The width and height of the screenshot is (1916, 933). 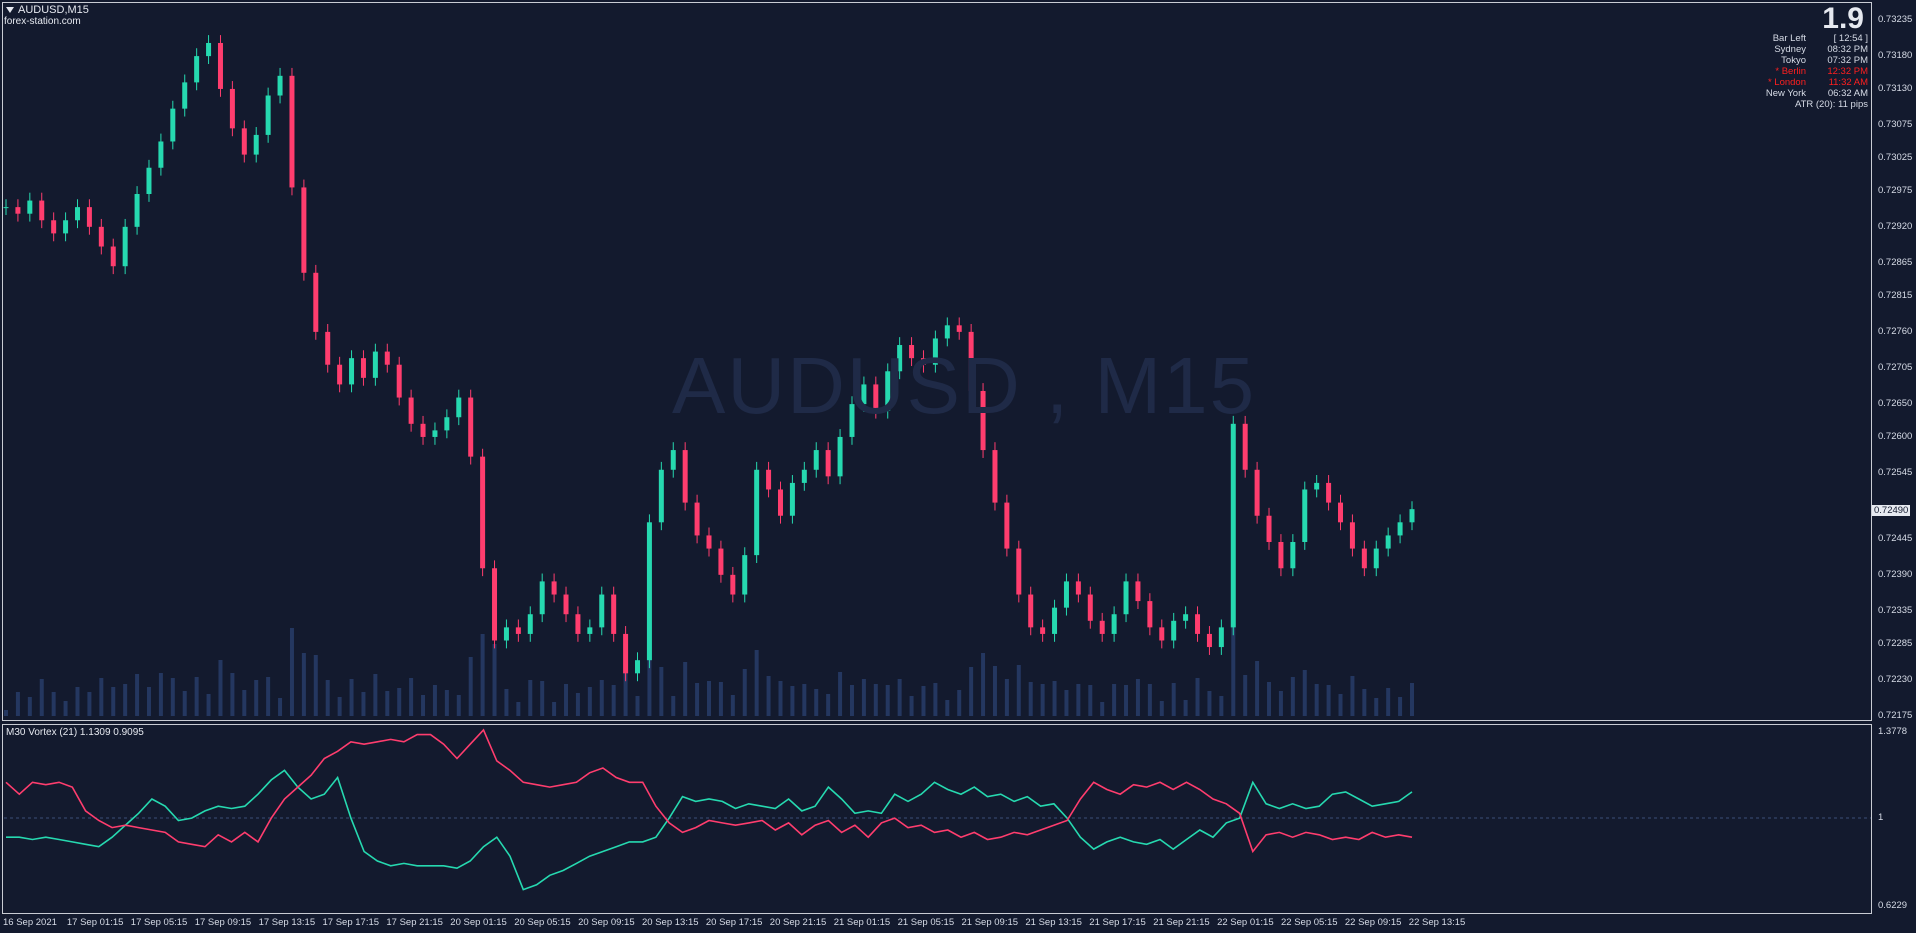 I want to click on indicator-title: M30 Vortex (21) 1.1309 0.9095, so click(x=75, y=732).